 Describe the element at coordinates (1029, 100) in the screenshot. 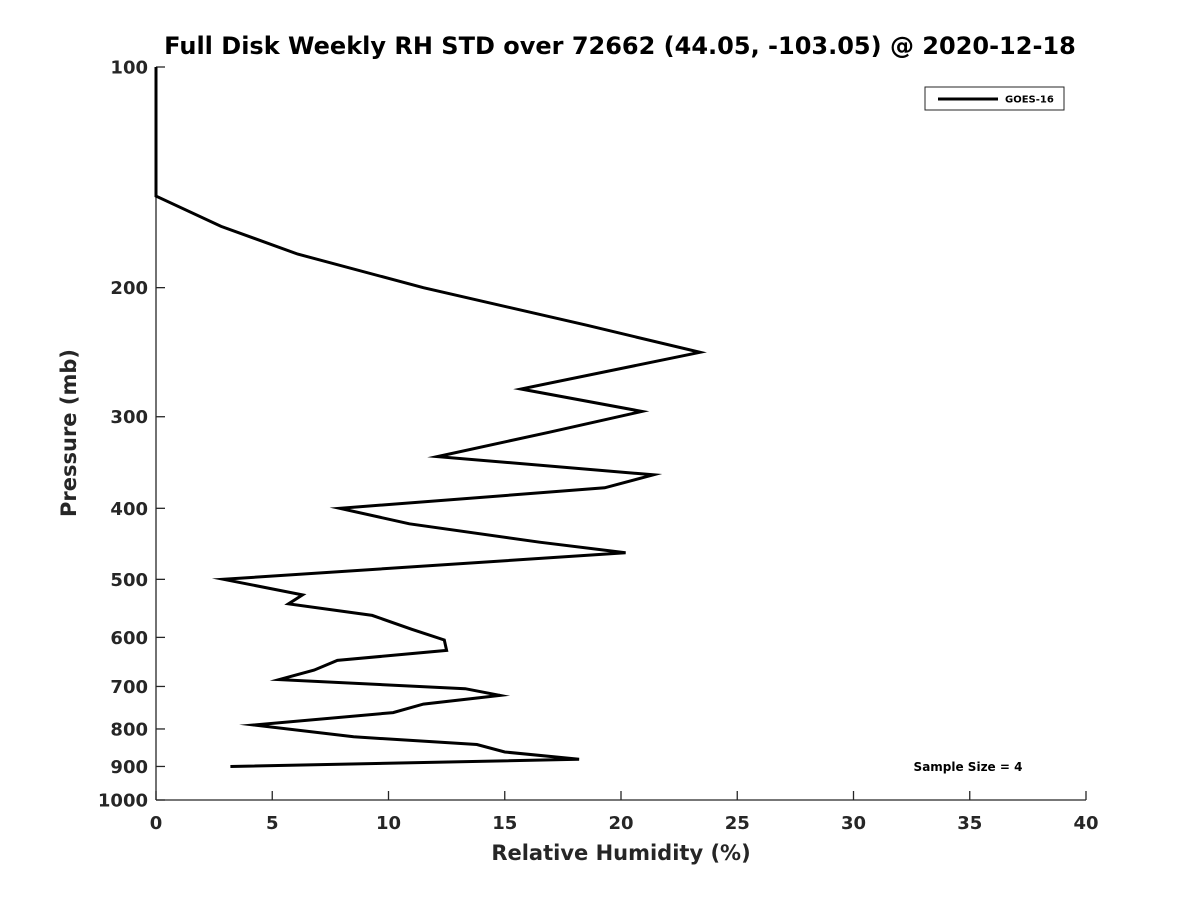

I see `legend-entry-goes-16: GOES-16` at that location.